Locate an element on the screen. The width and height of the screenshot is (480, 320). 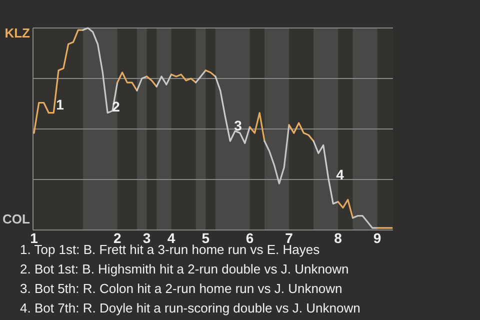
x-tick-label: 9 is located at coordinates (377, 238).